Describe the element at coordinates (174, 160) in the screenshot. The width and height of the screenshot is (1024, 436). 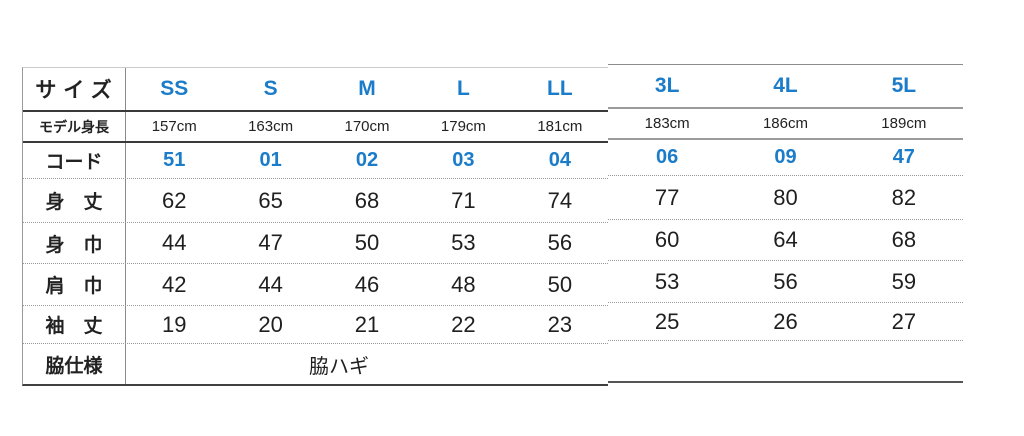
I see `code-value: 51` at that location.